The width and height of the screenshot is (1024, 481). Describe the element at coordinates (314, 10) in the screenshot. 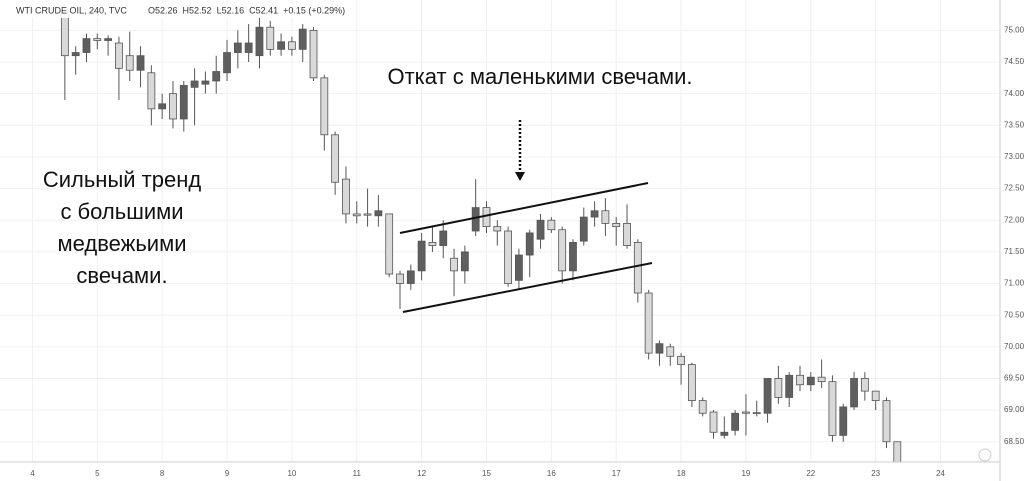

I see `legend-value: +0.15 (+0.29%)` at that location.